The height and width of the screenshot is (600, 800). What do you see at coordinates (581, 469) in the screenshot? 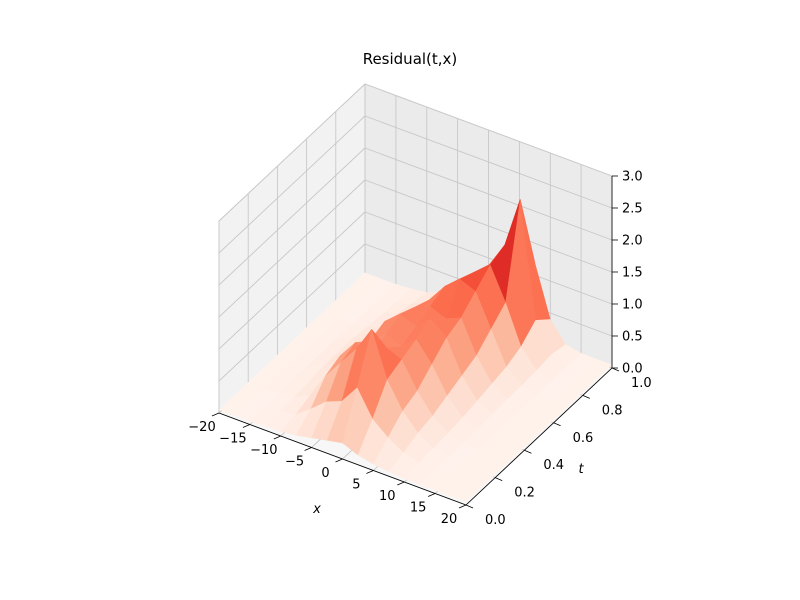
I see `t-axis-label: t` at bounding box center [581, 469].